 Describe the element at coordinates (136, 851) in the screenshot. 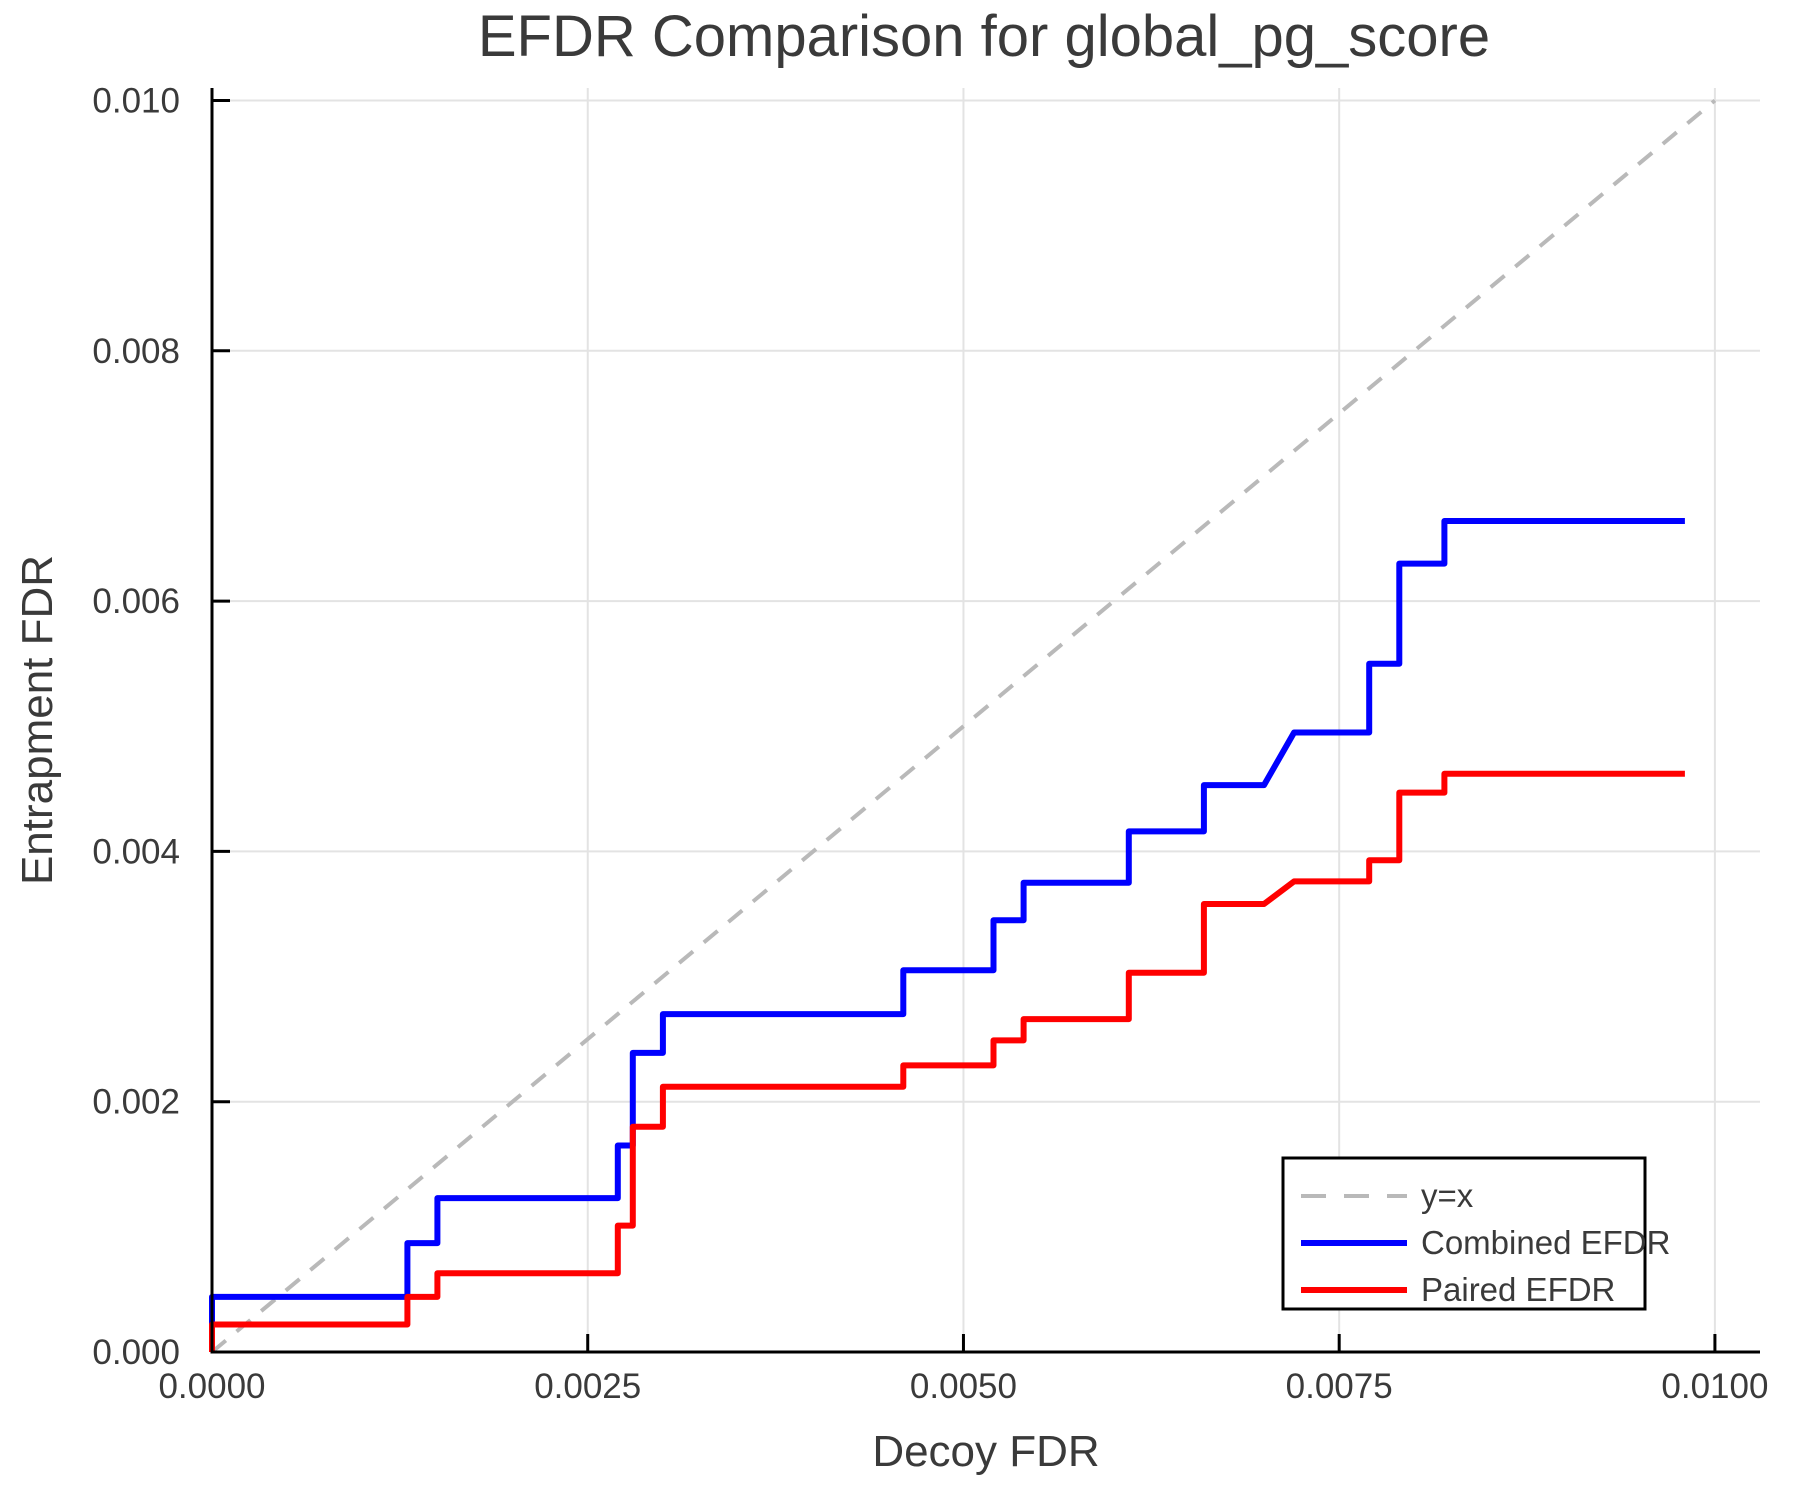

I see `y-tick-label: 0.004` at that location.